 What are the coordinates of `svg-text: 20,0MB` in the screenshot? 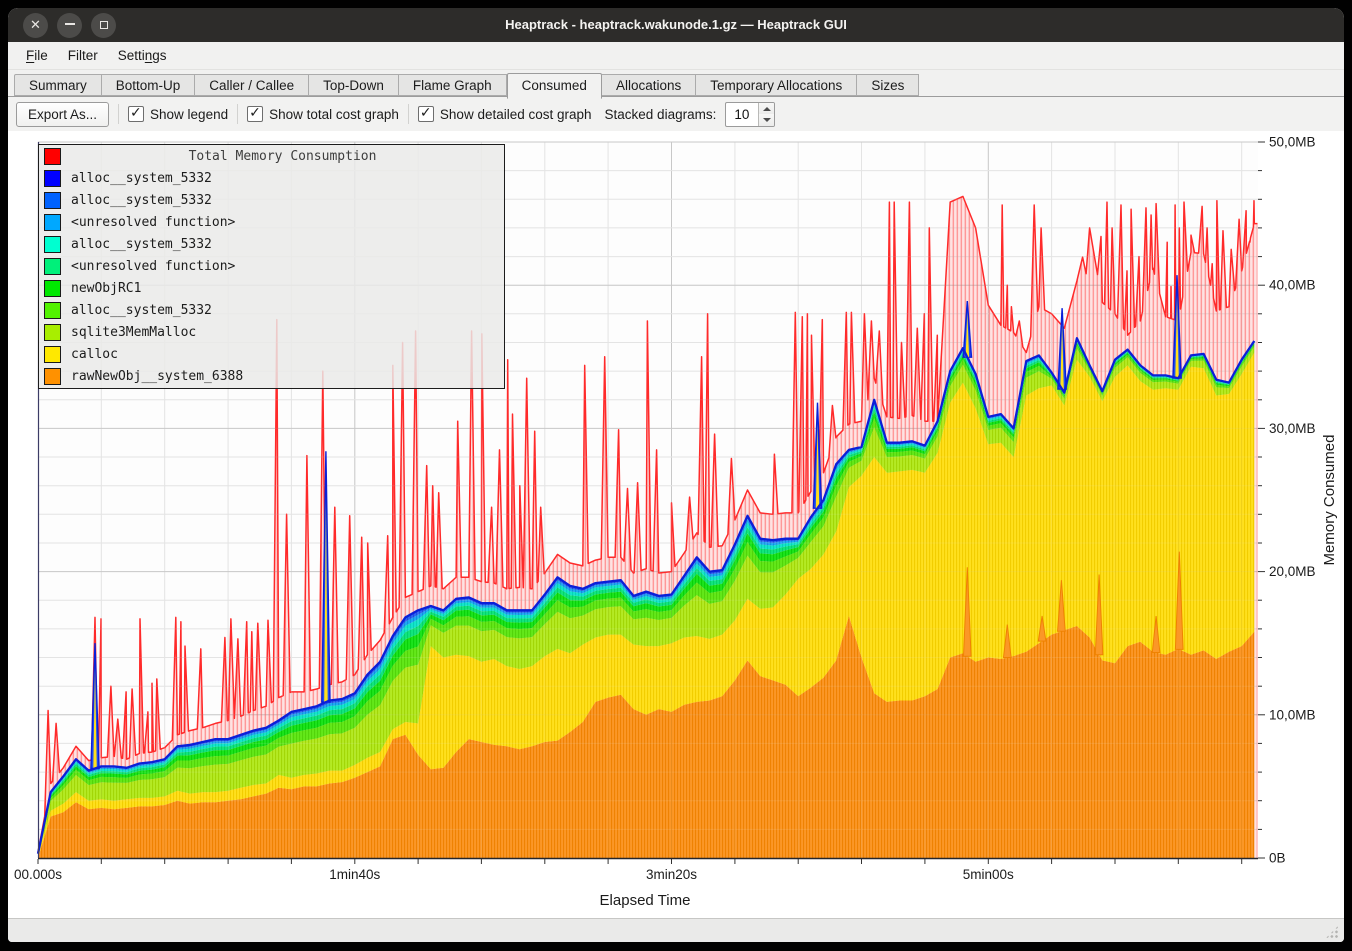 It's located at (1292, 571).